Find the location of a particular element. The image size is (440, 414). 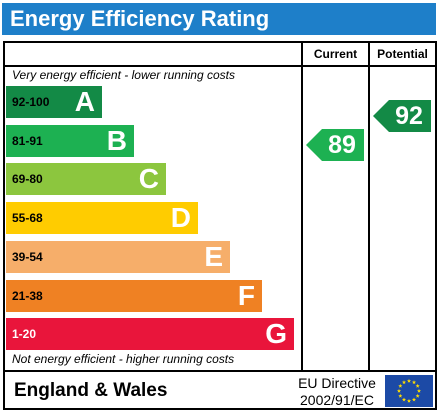

band-range-e: 39-54 is located at coordinates (27, 257).